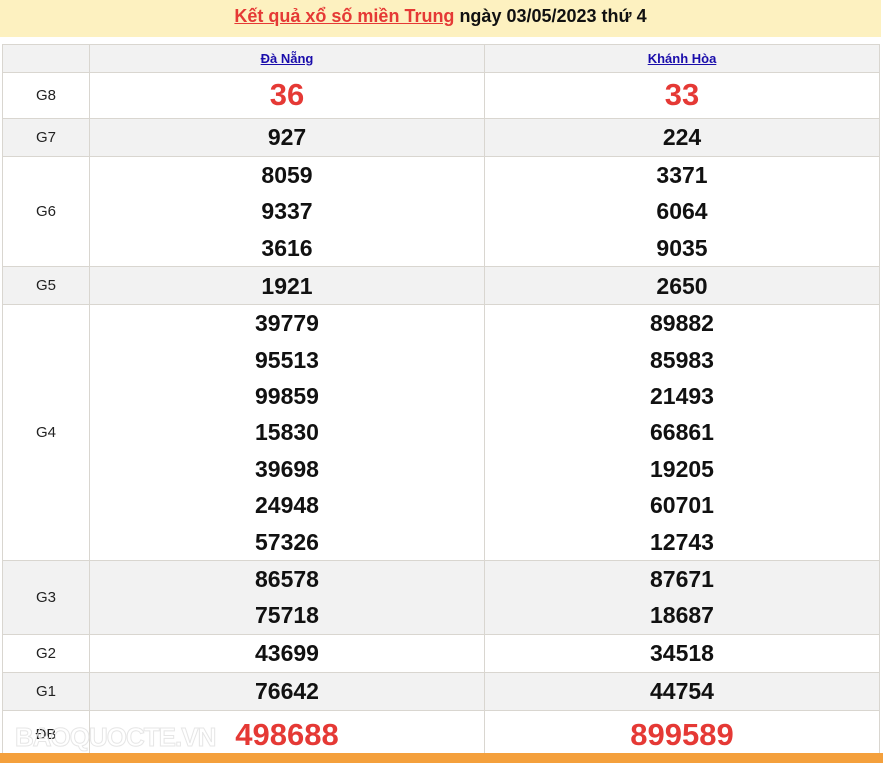 The height and width of the screenshot is (763, 883). What do you see at coordinates (46, 211) in the screenshot?
I see `prize-label: G6` at bounding box center [46, 211].